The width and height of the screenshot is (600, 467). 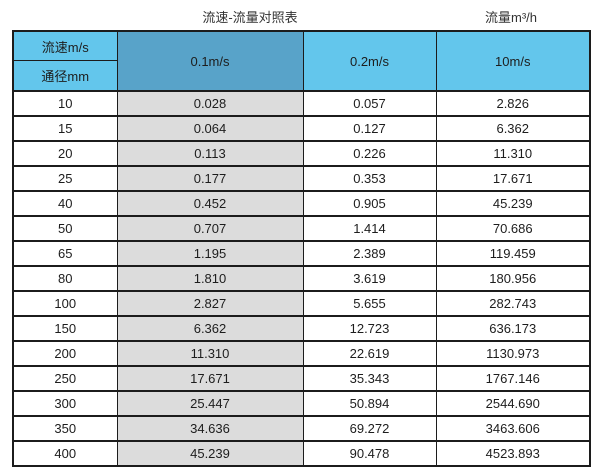 What do you see at coordinates (513, 453) in the screenshot?
I see `flow-cell-10ms: 4523.893` at bounding box center [513, 453].